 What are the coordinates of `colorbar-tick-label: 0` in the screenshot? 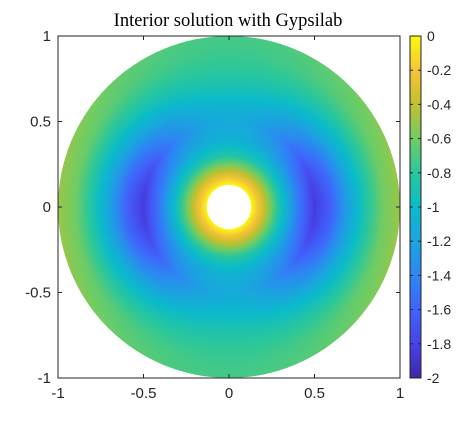 It's located at (431, 36).